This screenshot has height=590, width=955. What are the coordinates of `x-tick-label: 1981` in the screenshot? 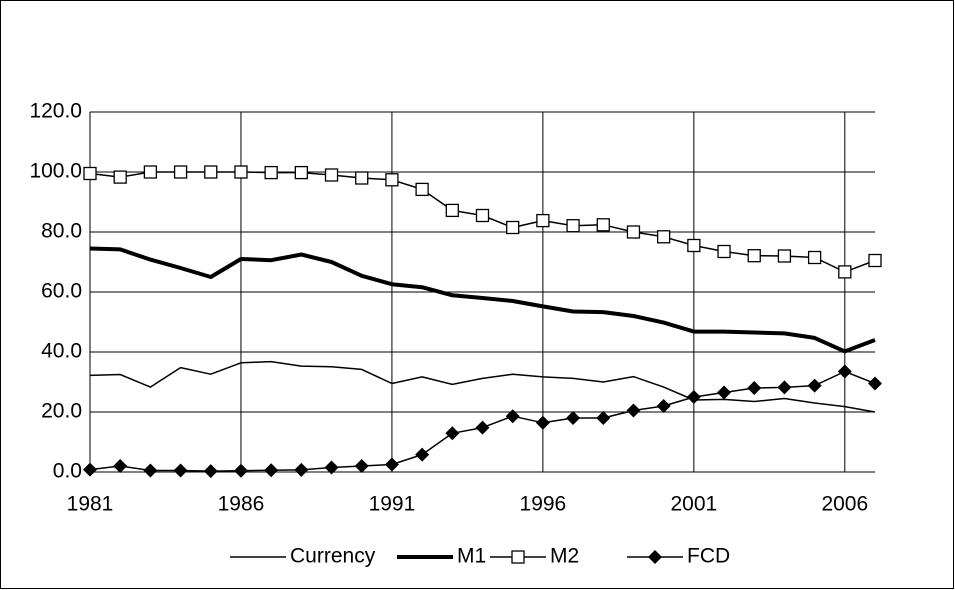 It's located at (90, 504).